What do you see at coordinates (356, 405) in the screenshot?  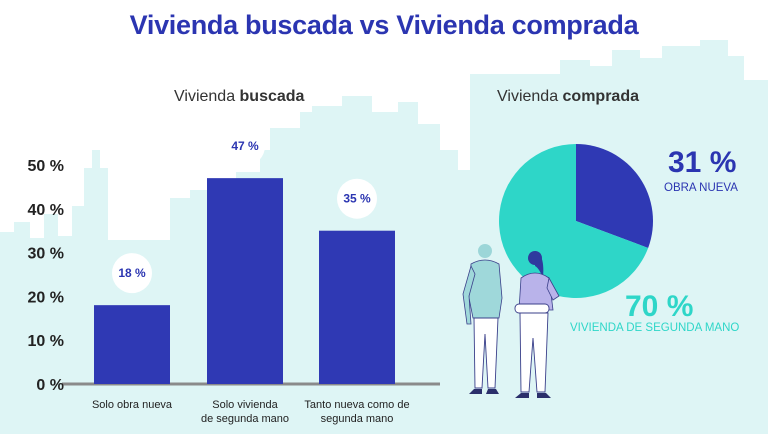 I see `x-category-label-3-line-1: Tanto nueva como de` at bounding box center [356, 405].